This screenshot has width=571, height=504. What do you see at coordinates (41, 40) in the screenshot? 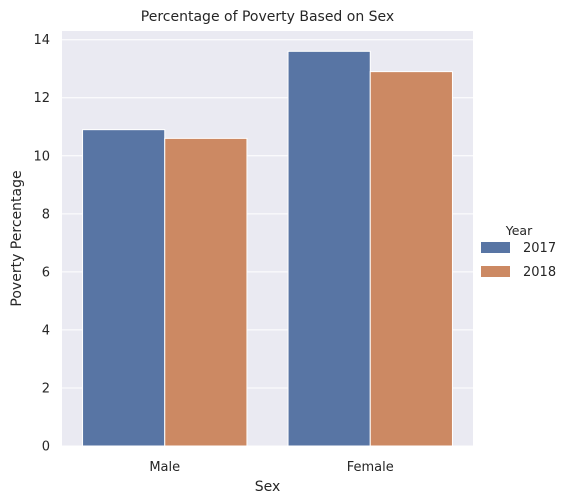
I see `y-tick-label: 14` at bounding box center [41, 40].